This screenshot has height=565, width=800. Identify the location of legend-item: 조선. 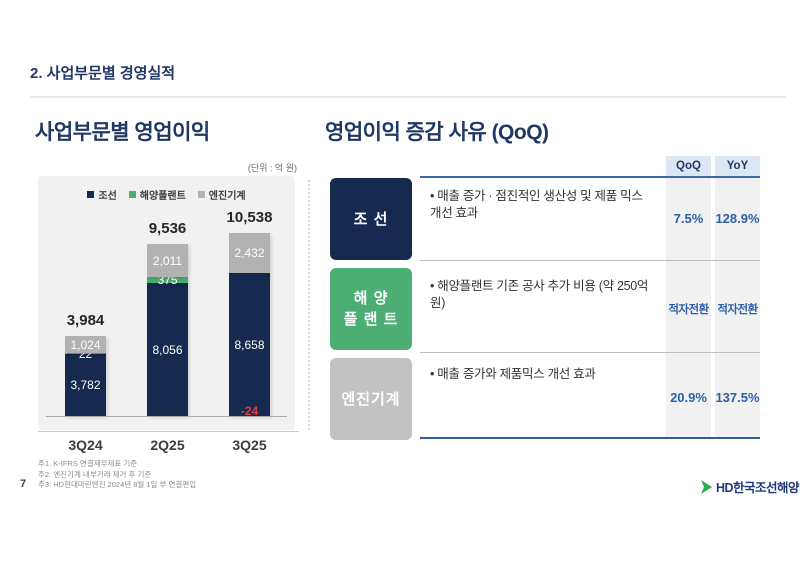
(102, 194).